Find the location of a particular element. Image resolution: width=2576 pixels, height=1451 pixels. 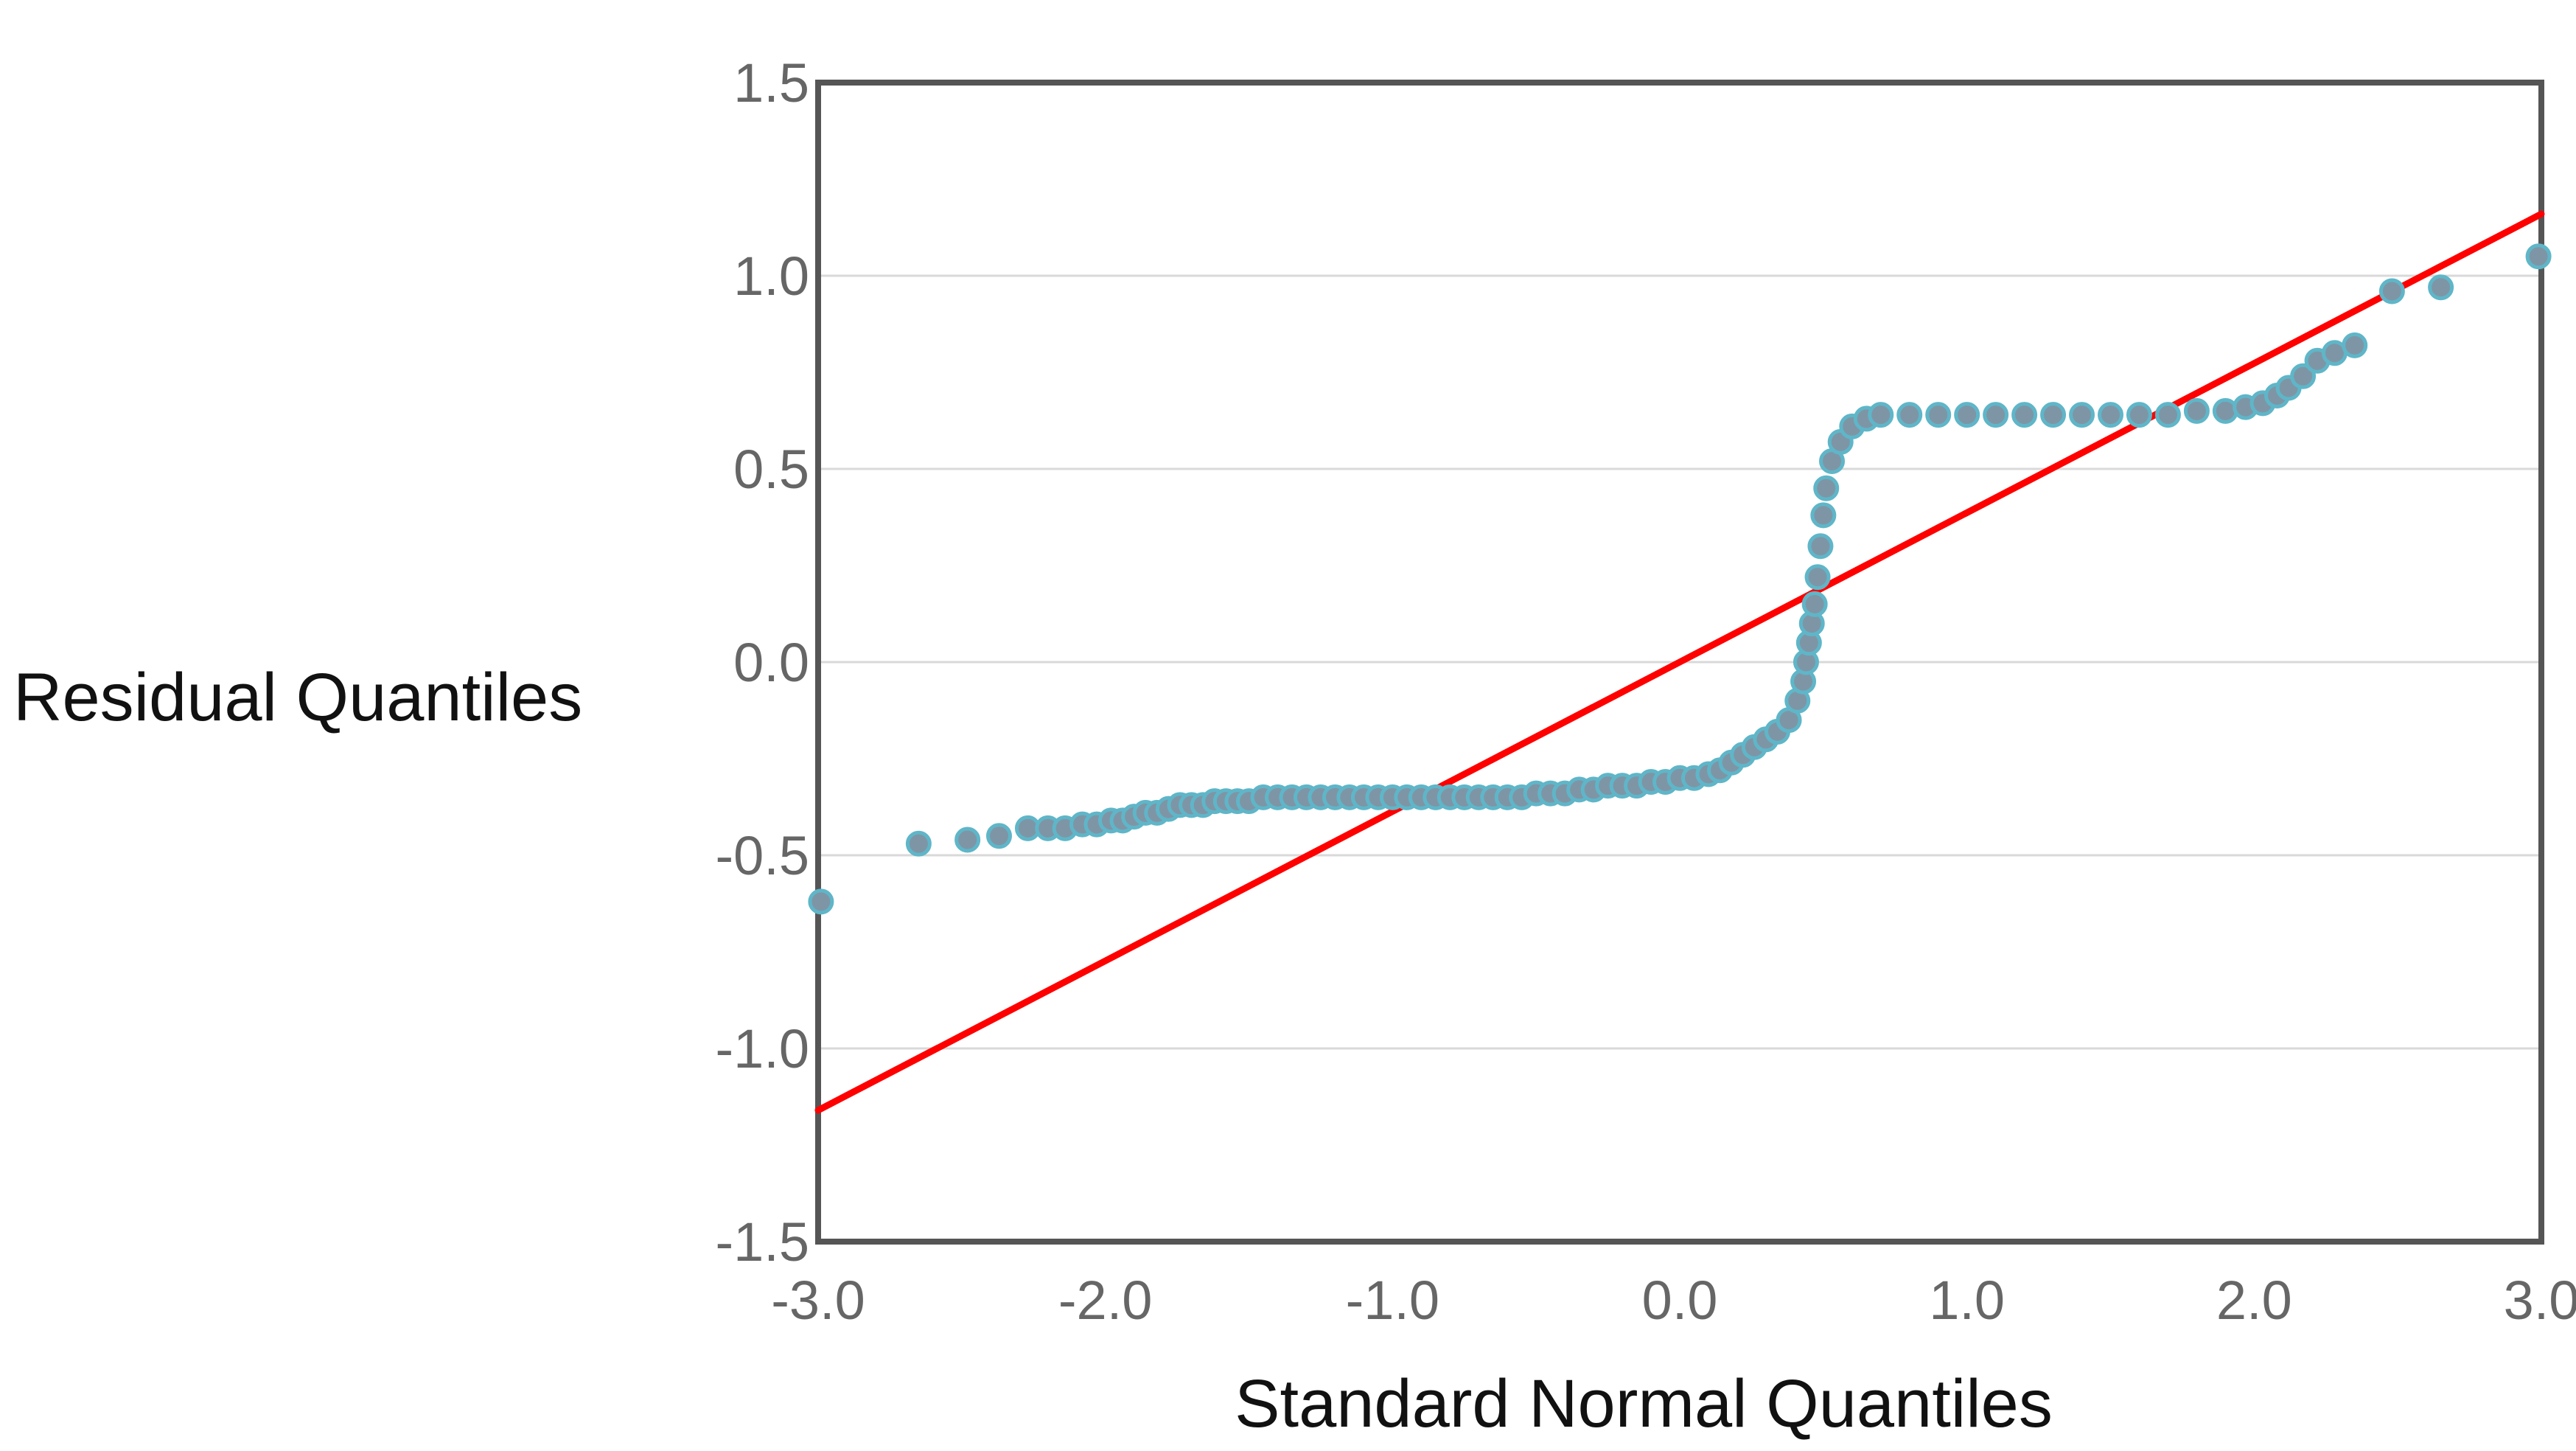

y-tick-label-3: 0.0 is located at coordinates (771, 663).